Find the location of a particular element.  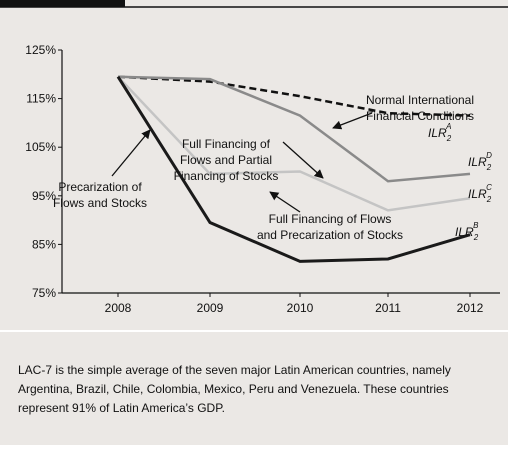

legend-sup: C is located at coordinates (489, 187).